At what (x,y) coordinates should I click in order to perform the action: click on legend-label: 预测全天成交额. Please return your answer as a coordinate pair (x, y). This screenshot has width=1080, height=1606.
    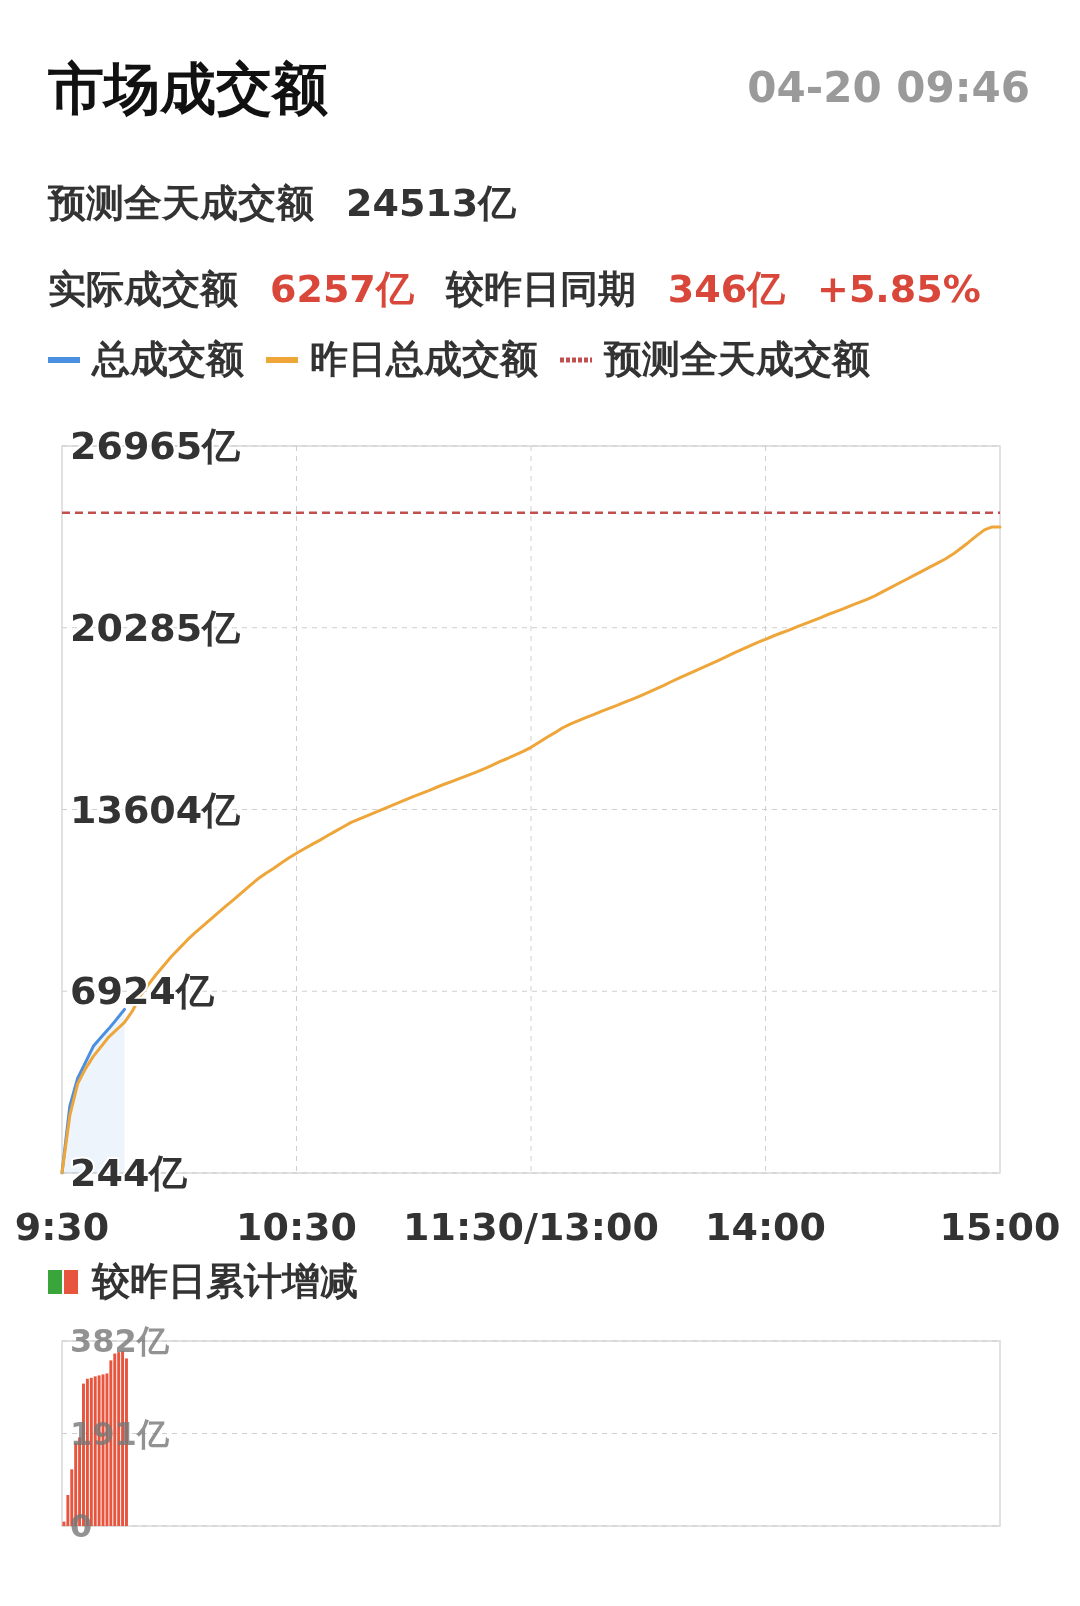
    Looking at the image, I should click on (736, 359).